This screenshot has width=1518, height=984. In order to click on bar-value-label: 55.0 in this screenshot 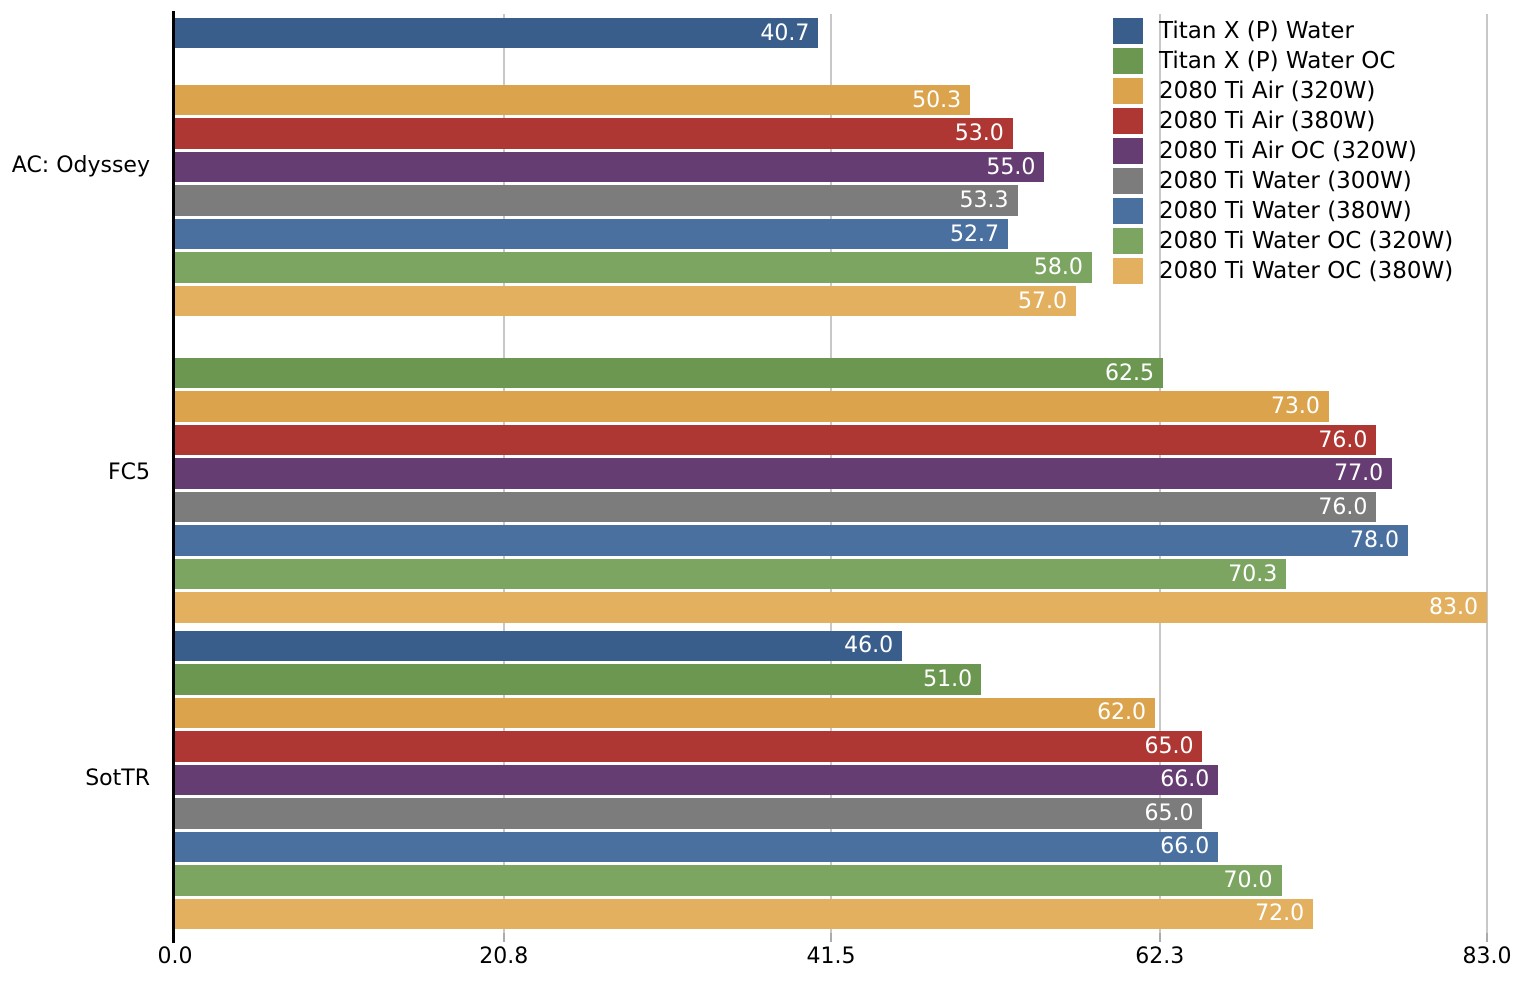, I will do `click(1011, 167)`.